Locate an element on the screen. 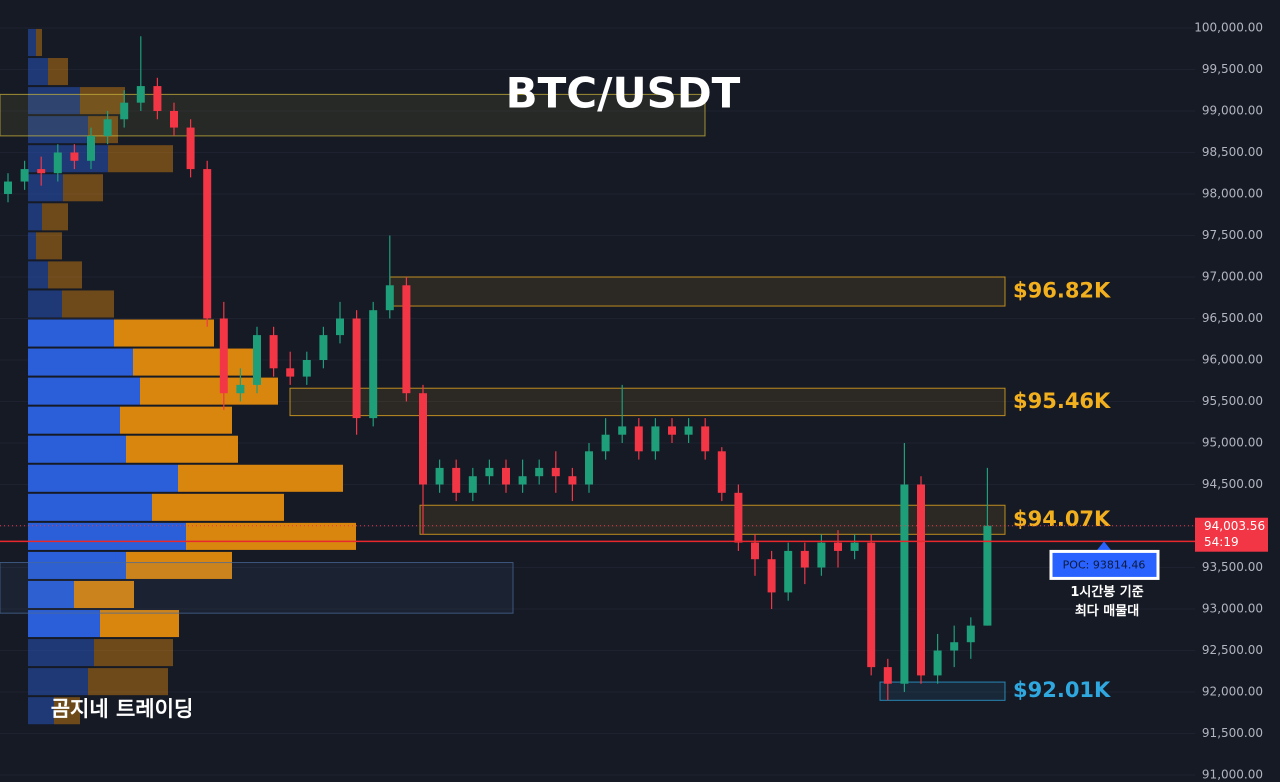 Image resolution: width=1280 pixels, height=782 pixels. current-price-label: 94,003.56 is located at coordinates (1234, 526).